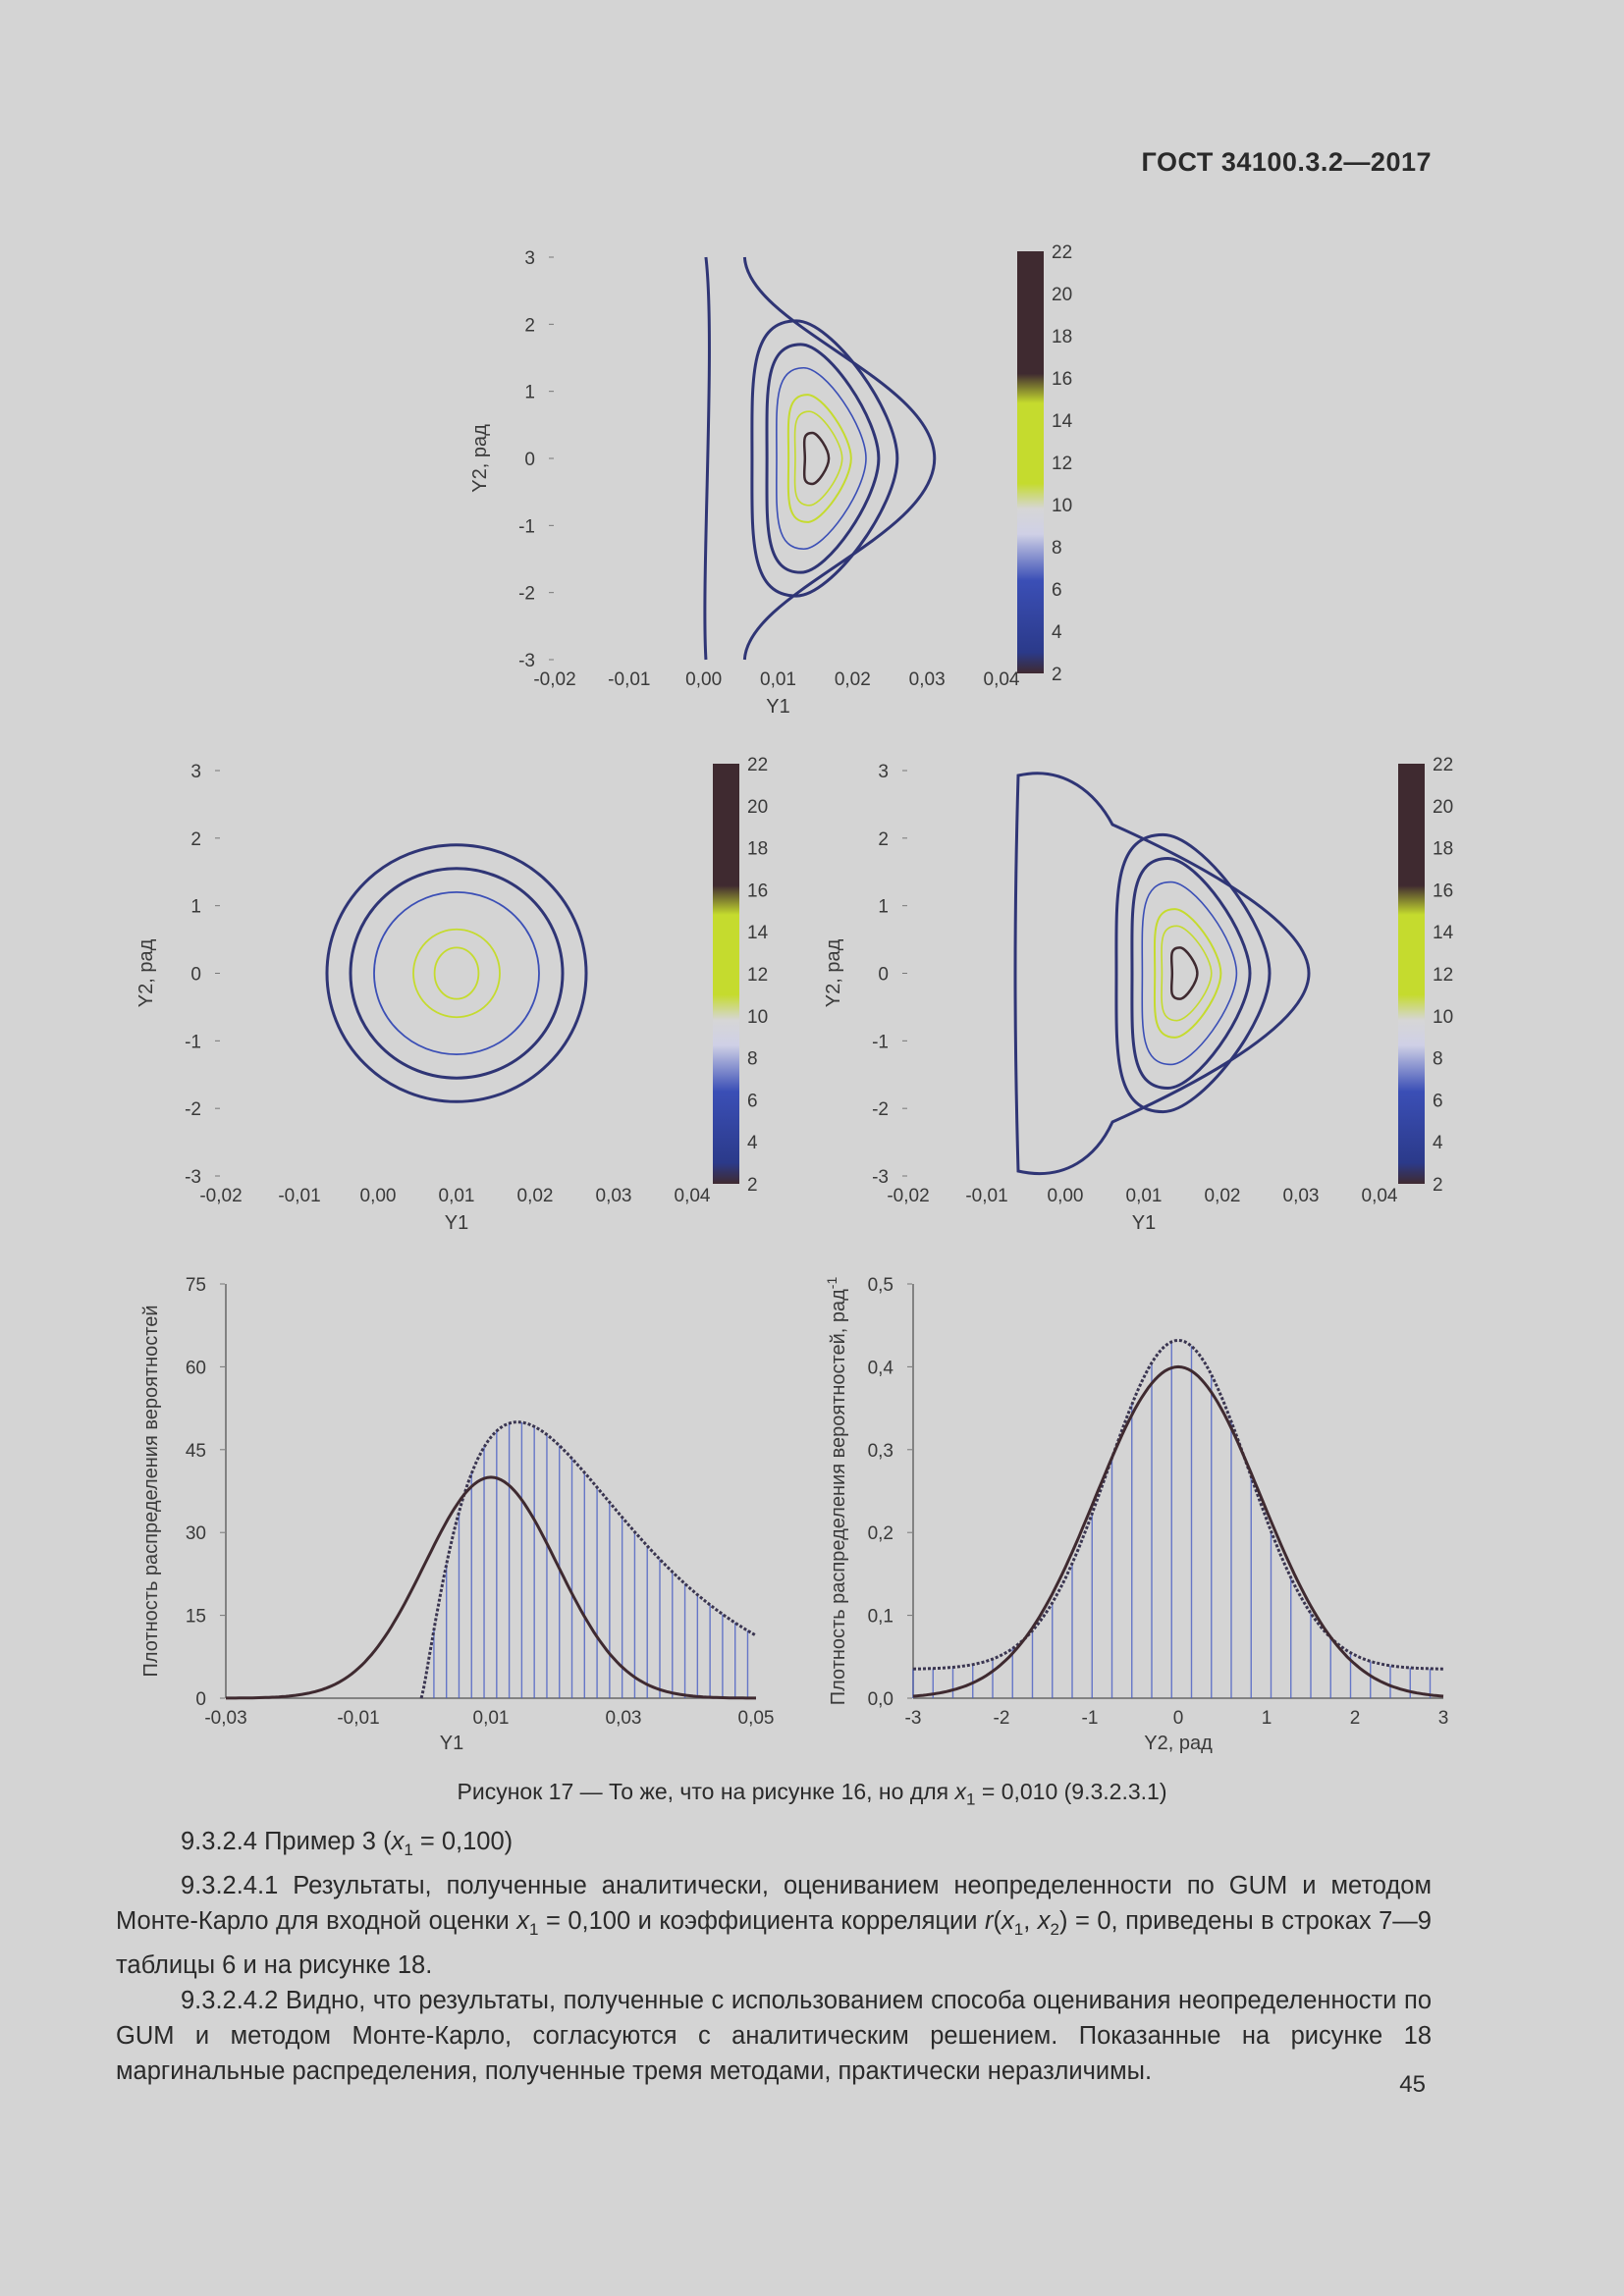 The width and height of the screenshot is (1624, 2296). What do you see at coordinates (196, 1368) in the screenshot?
I see `y-tick-label: 60` at bounding box center [196, 1368].